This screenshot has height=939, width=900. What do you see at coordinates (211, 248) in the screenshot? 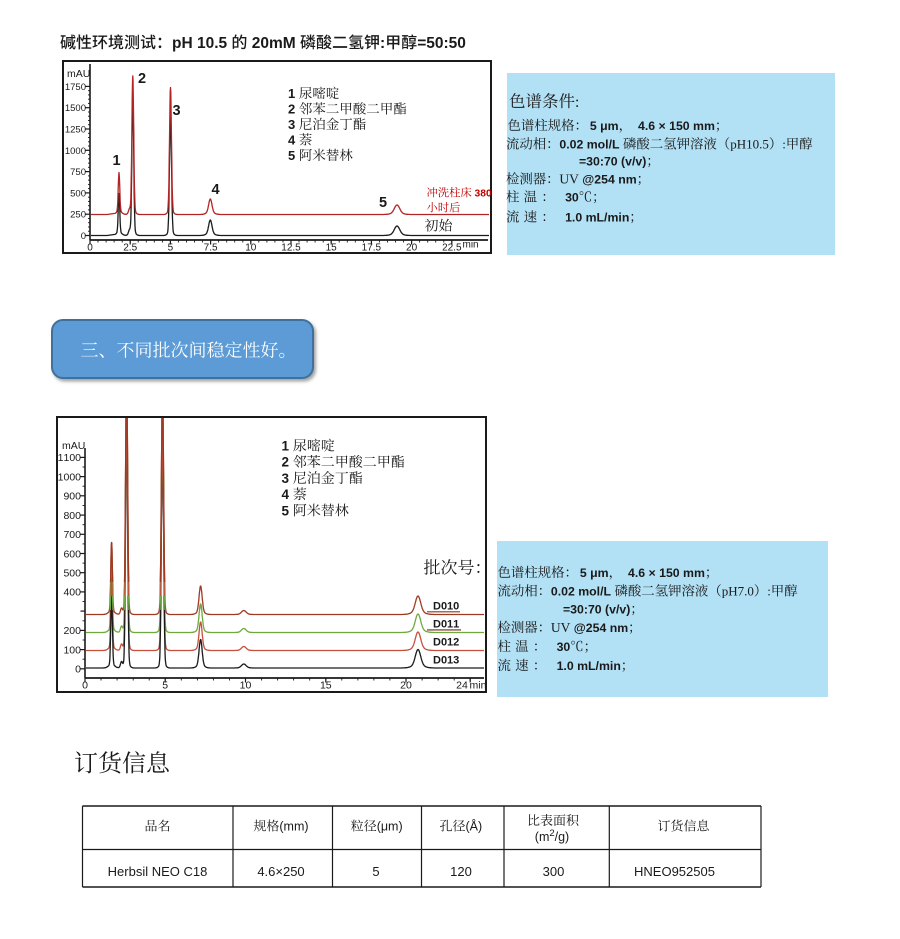
I see `svg-text: 7.5` at bounding box center [211, 248].